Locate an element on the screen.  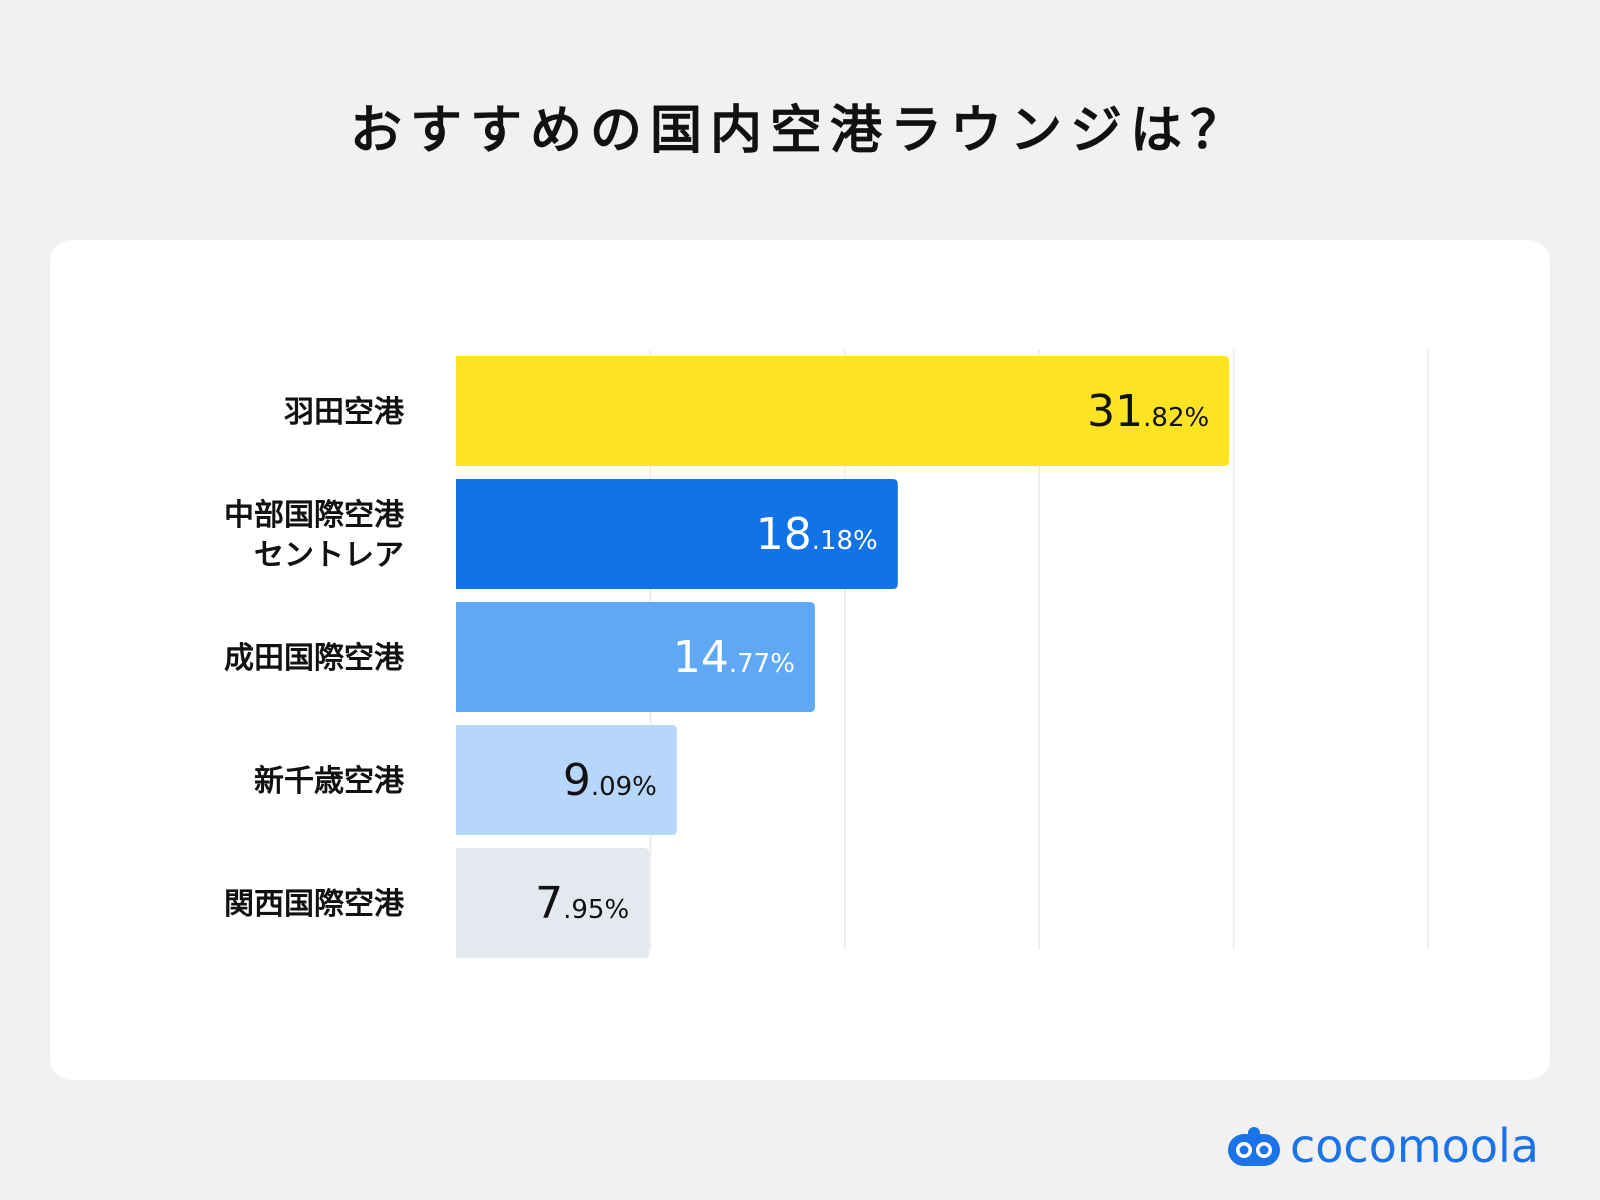
value-label-decimal: .18% is located at coordinates (845, 541).